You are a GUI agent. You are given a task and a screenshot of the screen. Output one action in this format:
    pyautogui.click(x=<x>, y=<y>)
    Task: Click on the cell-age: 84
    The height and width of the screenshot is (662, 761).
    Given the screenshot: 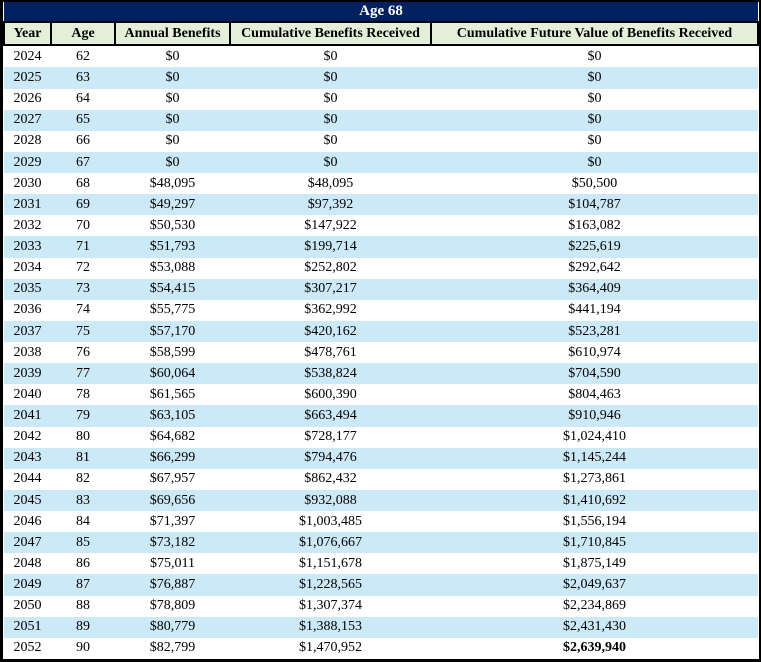 What is the action you would take?
    pyautogui.click(x=83, y=521)
    